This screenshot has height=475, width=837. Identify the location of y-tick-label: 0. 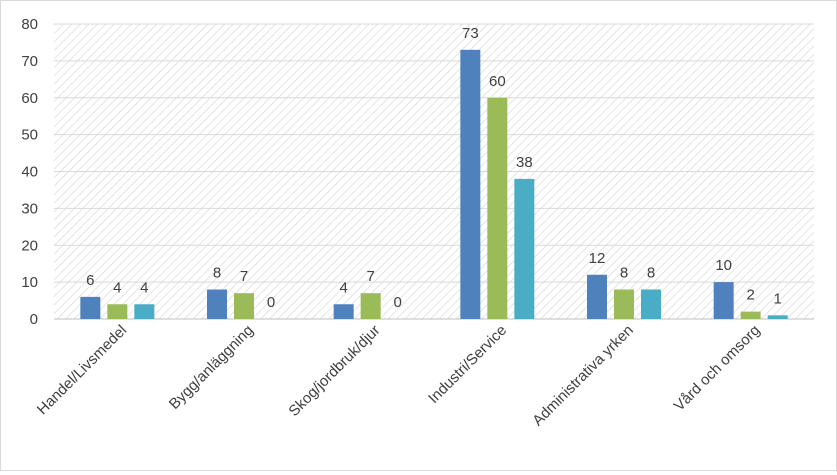
(34, 319).